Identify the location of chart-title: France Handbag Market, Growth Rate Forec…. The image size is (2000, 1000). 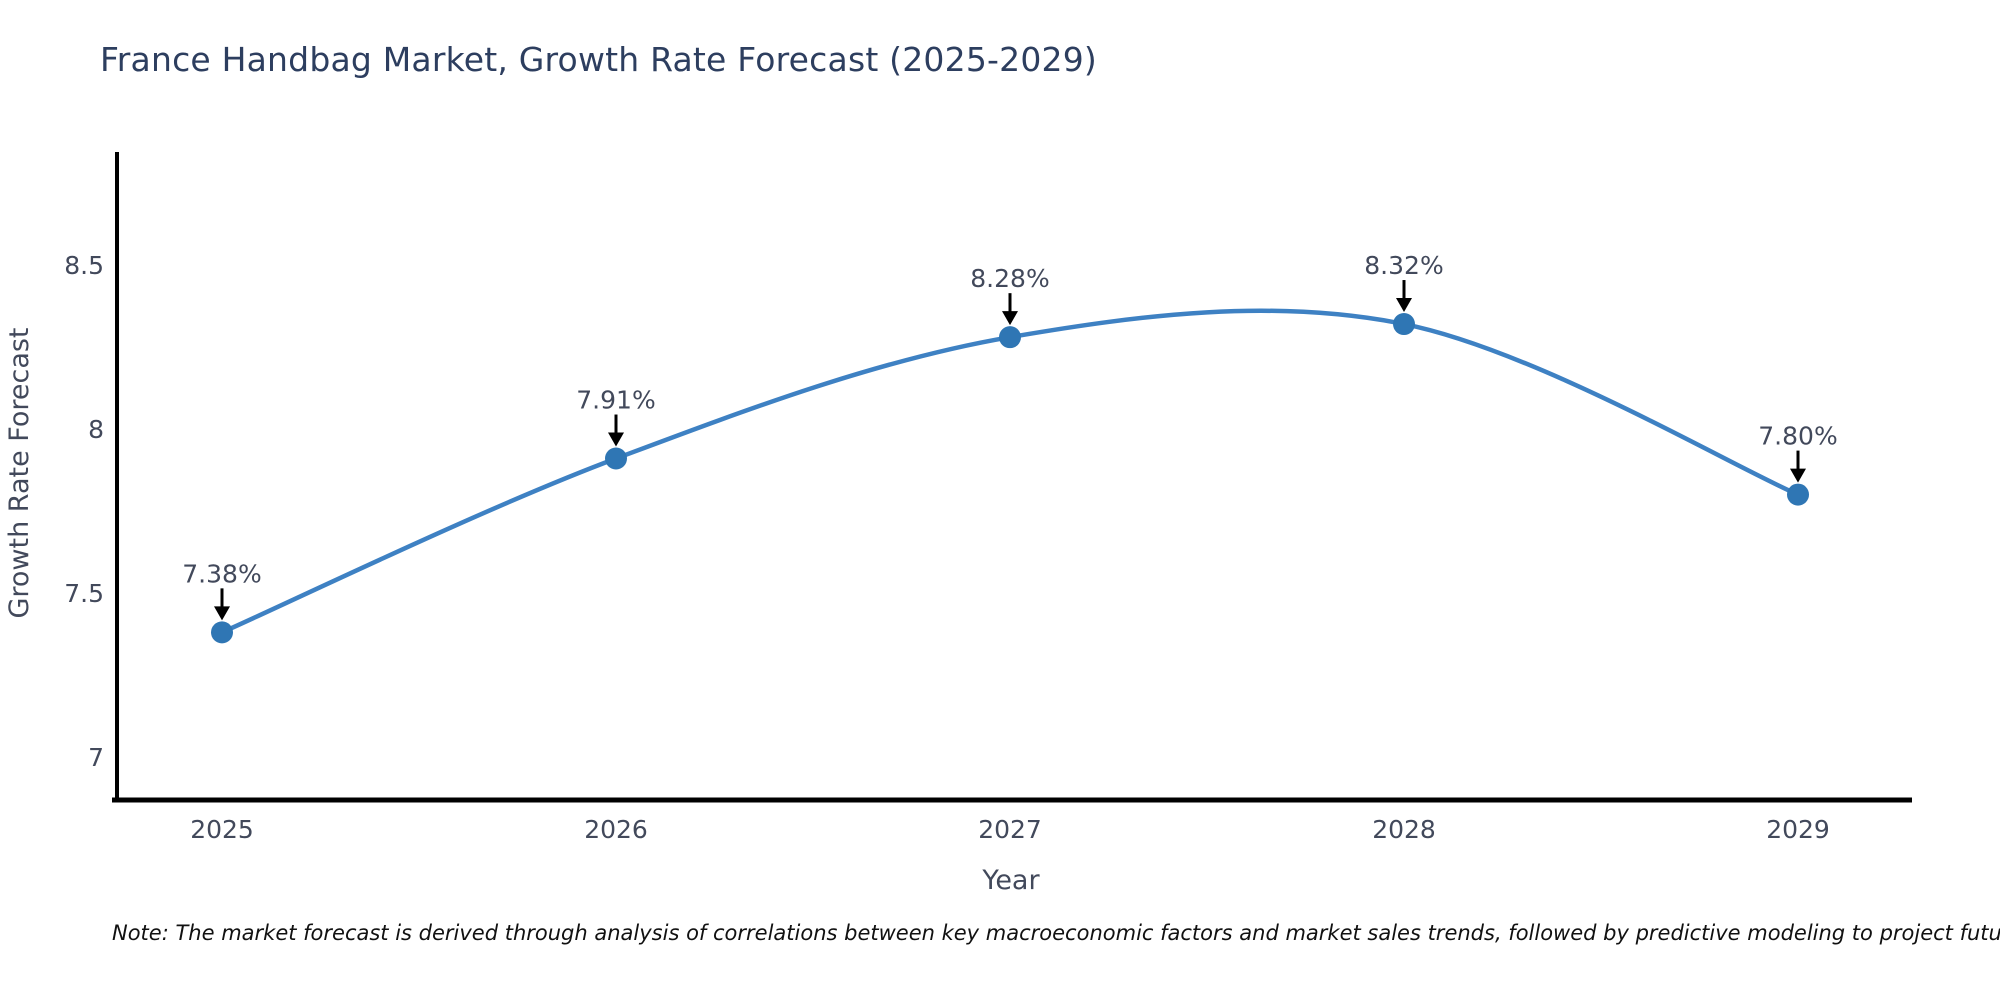
(598, 59).